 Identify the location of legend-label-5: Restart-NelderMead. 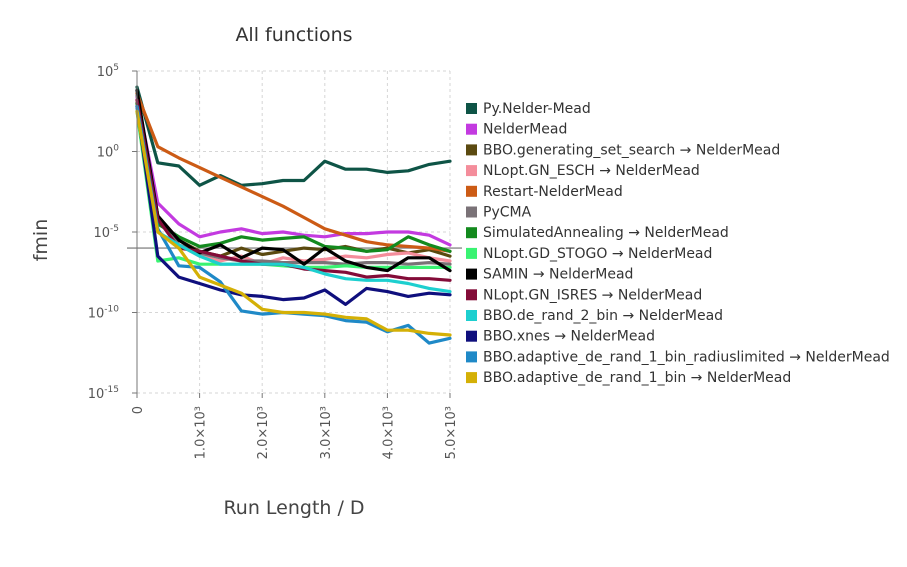
(553, 192).